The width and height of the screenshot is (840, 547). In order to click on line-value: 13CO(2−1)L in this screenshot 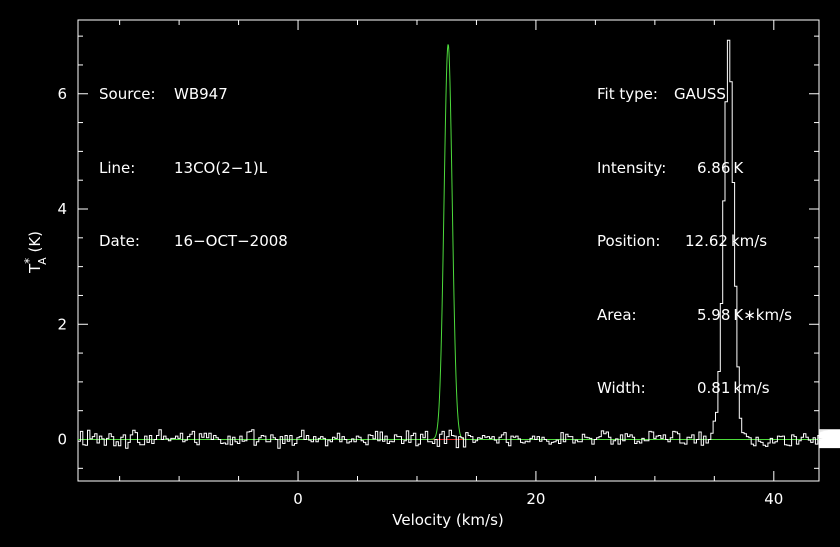, I will do `click(221, 167)`.